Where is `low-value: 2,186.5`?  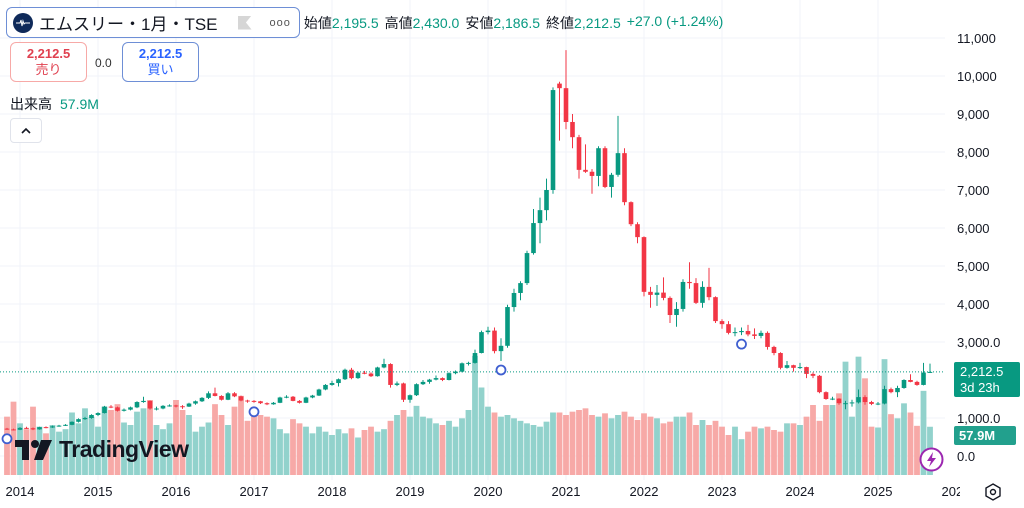
low-value: 2,186.5 is located at coordinates (517, 22).